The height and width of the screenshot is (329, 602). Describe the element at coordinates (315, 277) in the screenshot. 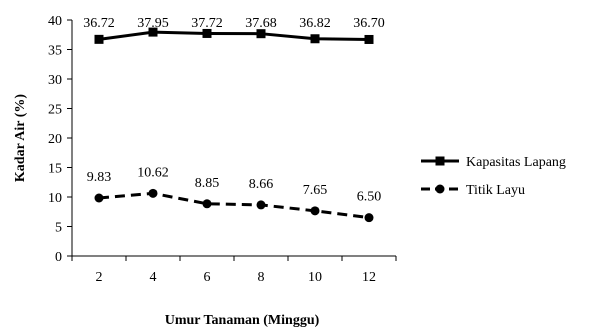

I see `x-tick-label: 10` at that location.